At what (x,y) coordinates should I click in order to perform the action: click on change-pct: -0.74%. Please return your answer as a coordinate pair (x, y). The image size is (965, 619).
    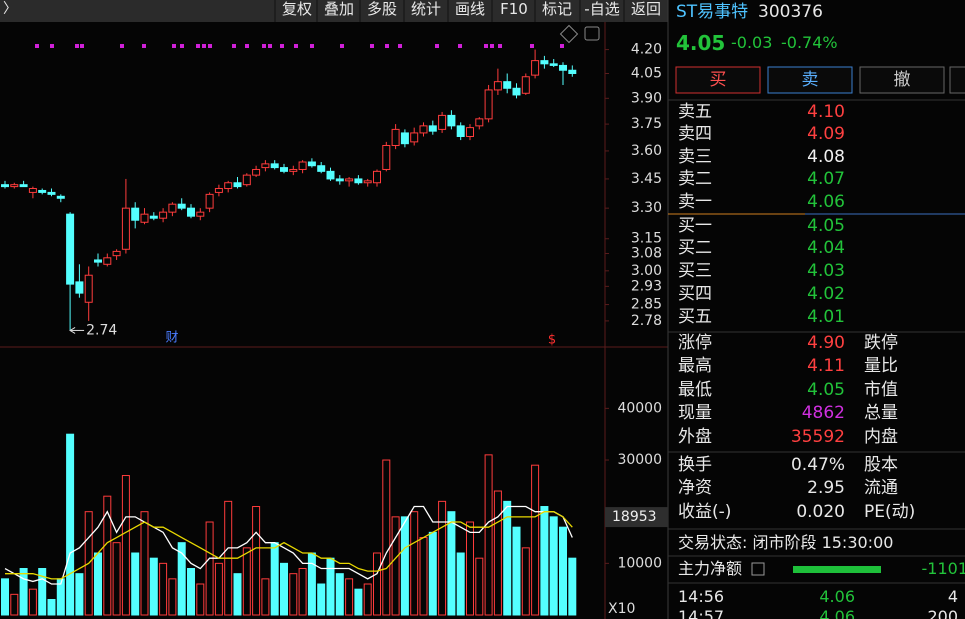
    Looking at the image, I should click on (809, 42).